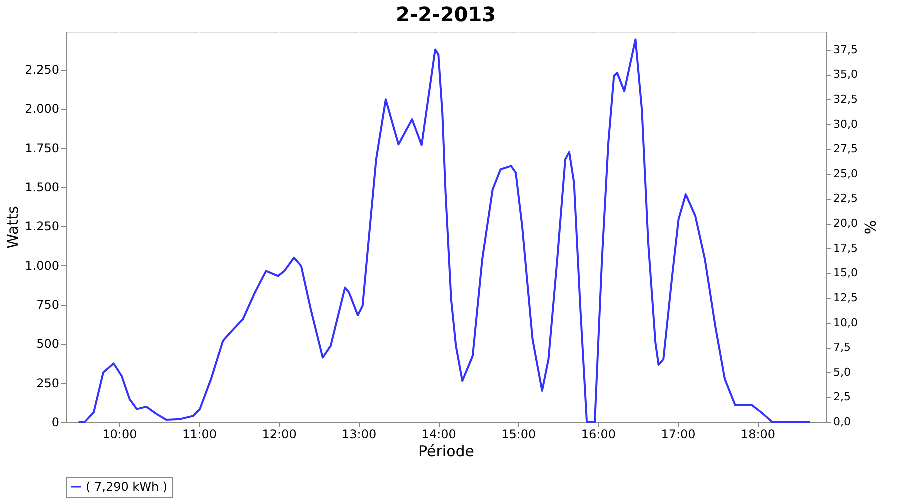  Describe the element at coordinates (846, 124) in the screenshot. I see `y2-tick-label: 30,0` at that location.